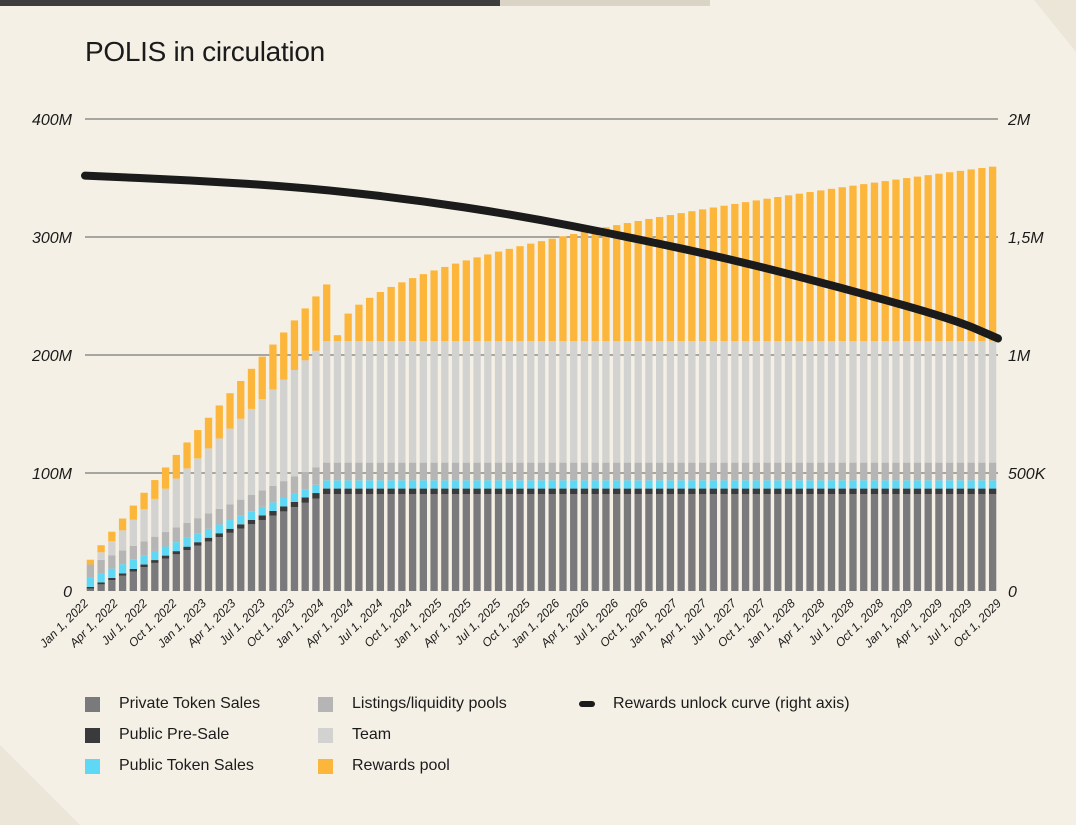 The image size is (1076, 825). What do you see at coordinates (587, 704) in the screenshot?
I see `legend-line-swatch` at bounding box center [587, 704].